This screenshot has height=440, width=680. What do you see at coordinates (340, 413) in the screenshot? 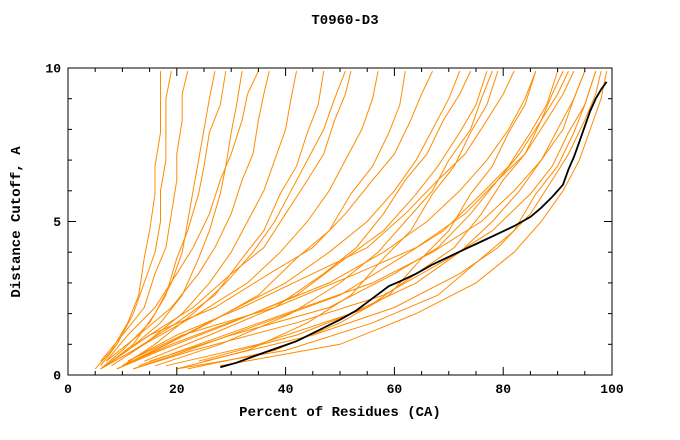
I see `x-axis-label: Percent of Residues (CA)` at bounding box center [340, 413].